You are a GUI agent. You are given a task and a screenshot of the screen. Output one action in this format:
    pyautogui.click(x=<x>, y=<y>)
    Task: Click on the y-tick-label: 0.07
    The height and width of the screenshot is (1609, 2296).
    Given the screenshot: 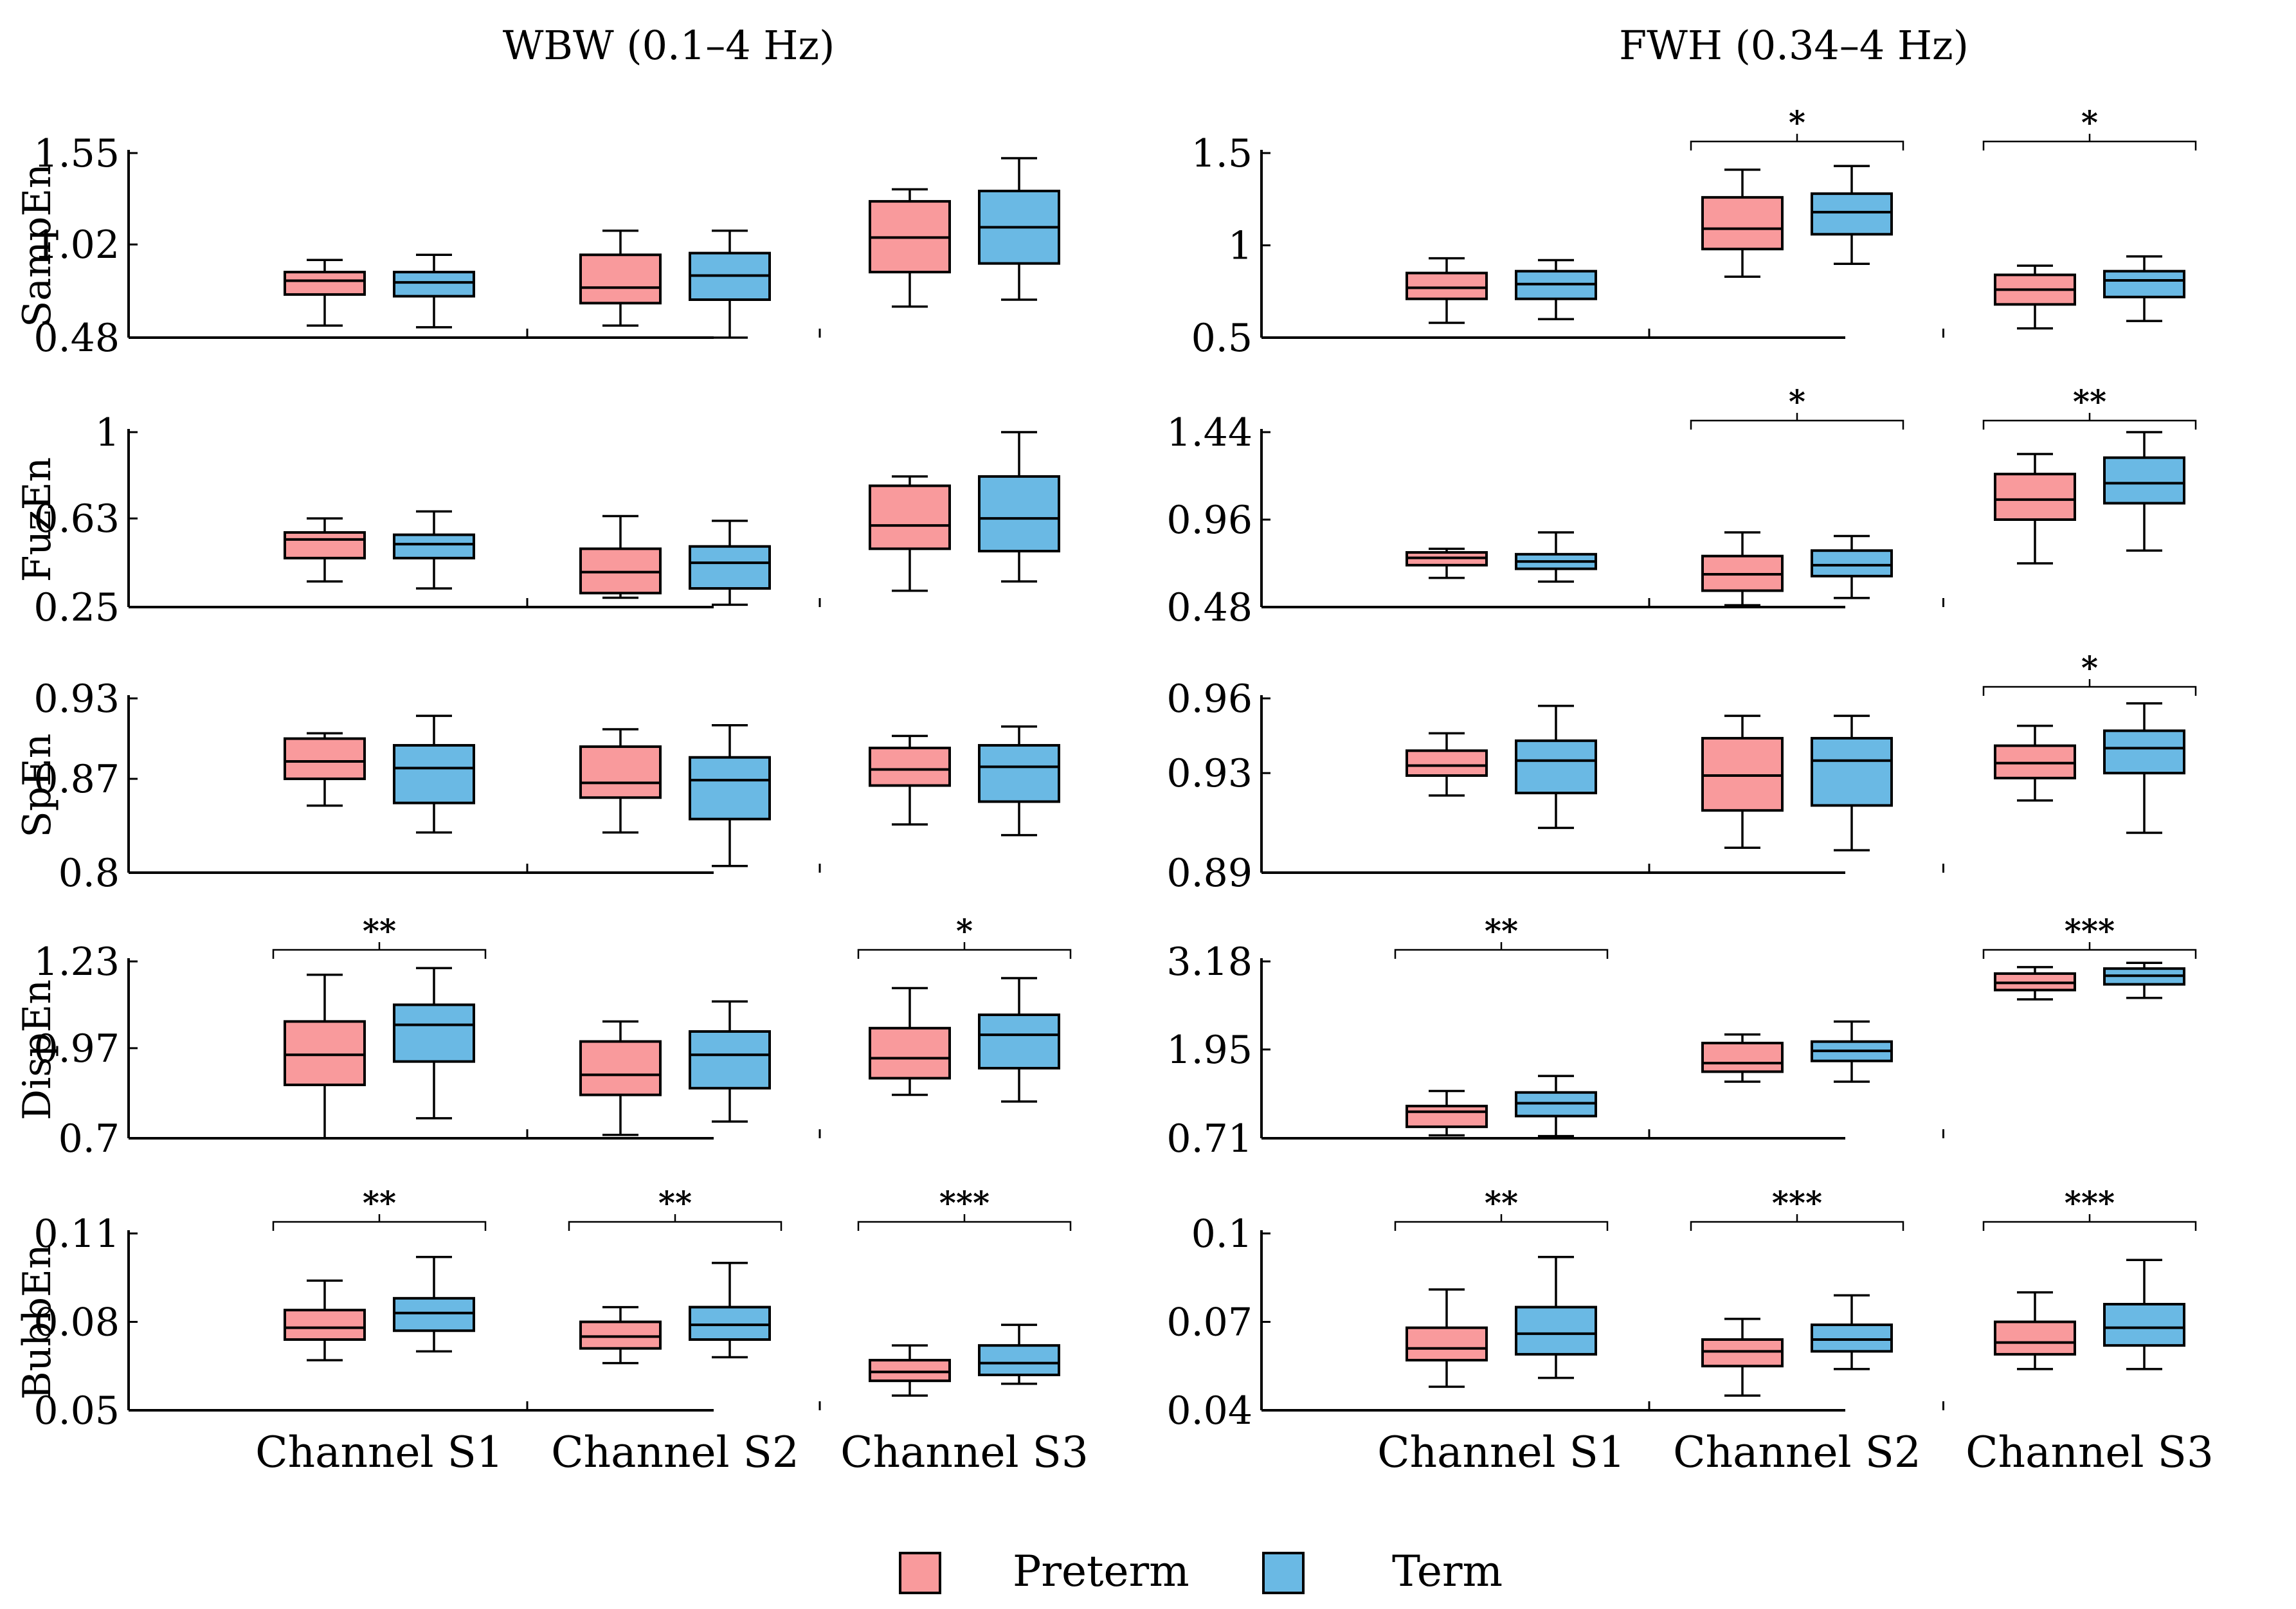 What is the action you would take?
    pyautogui.click(x=1209, y=1322)
    